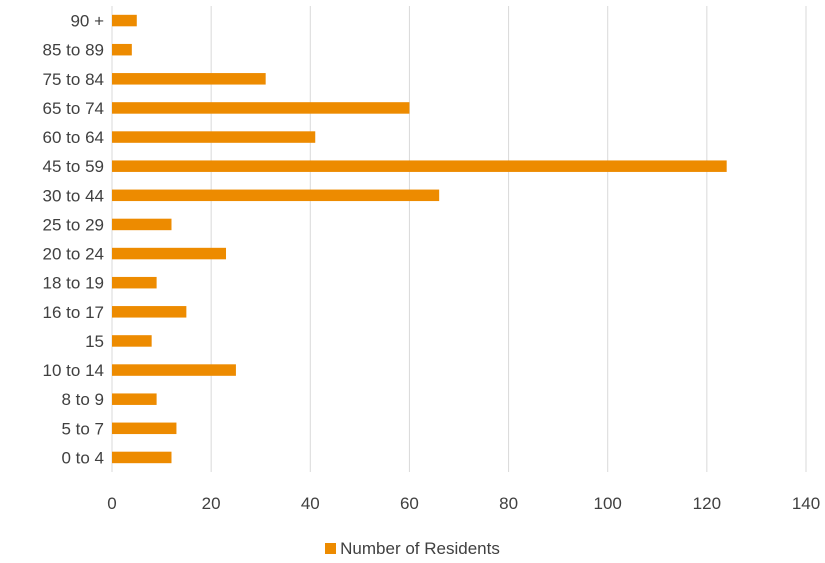 The height and width of the screenshot is (563, 825). Describe the element at coordinates (73, 283) in the screenshot. I see `y-tick-label: 18 to 19` at that location.